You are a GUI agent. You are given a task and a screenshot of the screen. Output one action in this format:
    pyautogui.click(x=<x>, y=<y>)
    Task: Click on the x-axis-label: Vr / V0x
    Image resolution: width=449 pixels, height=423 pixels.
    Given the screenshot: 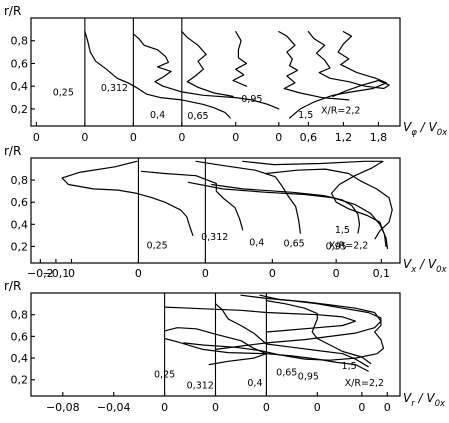 What is the action you would take?
    pyautogui.click(x=424, y=400)
    